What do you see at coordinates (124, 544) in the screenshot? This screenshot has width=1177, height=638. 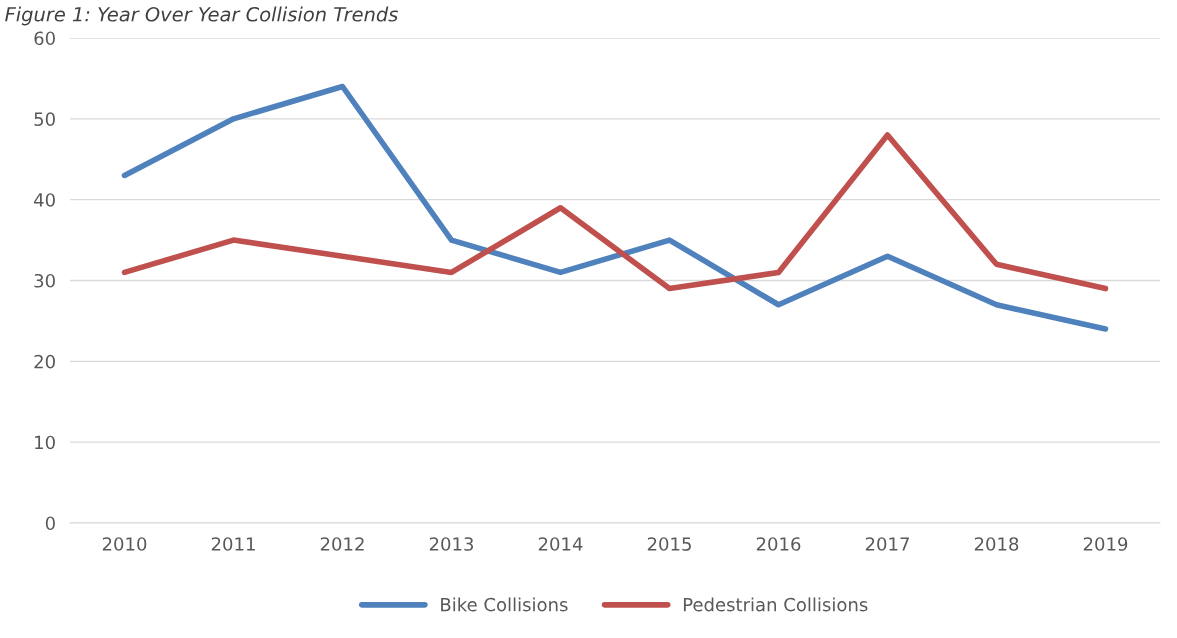 I see `x-tick-label: 2010` at bounding box center [124, 544].